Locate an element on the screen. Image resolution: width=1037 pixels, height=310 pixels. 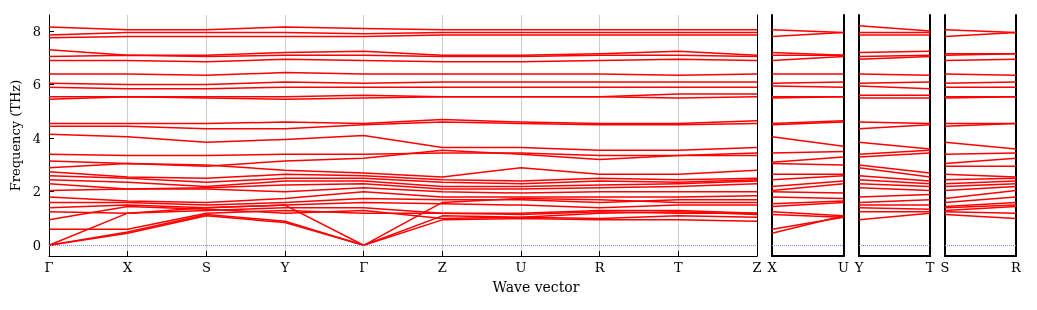
y-tick-label: 6 is located at coordinates (36, 85).